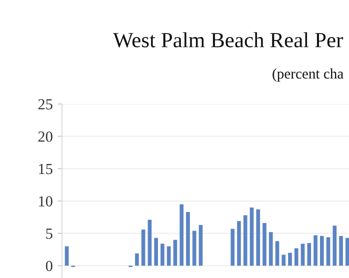 The width and height of the screenshot is (349, 278). Describe the element at coordinates (45, 201) in the screenshot. I see `y-tick-label: 10` at that location.